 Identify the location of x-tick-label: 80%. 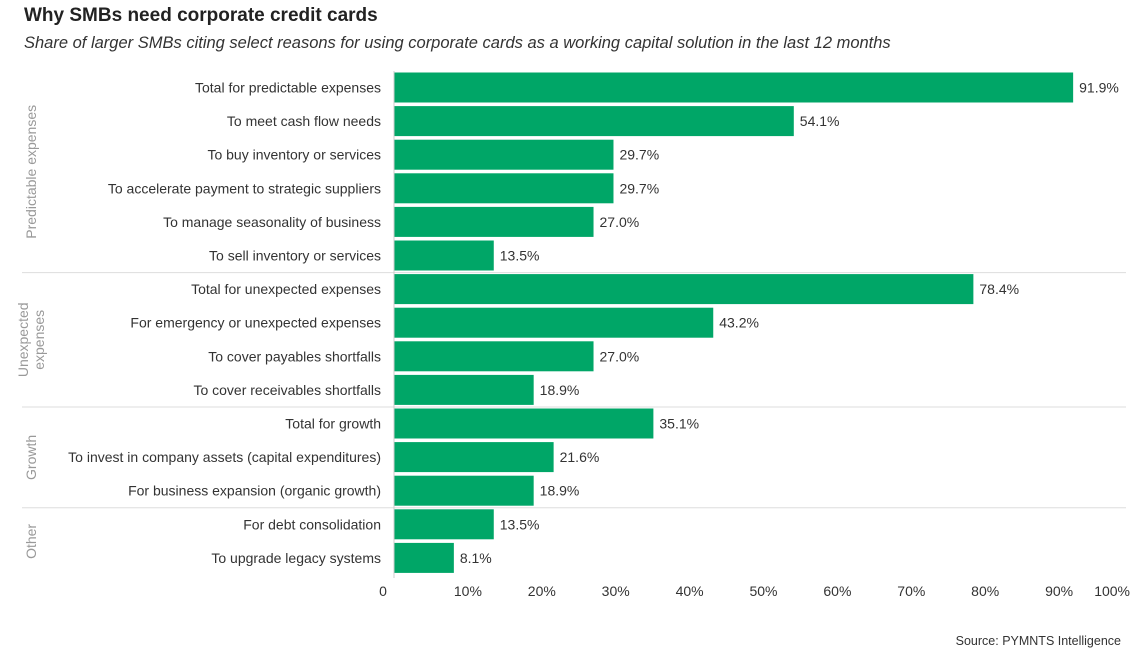
(985, 591).